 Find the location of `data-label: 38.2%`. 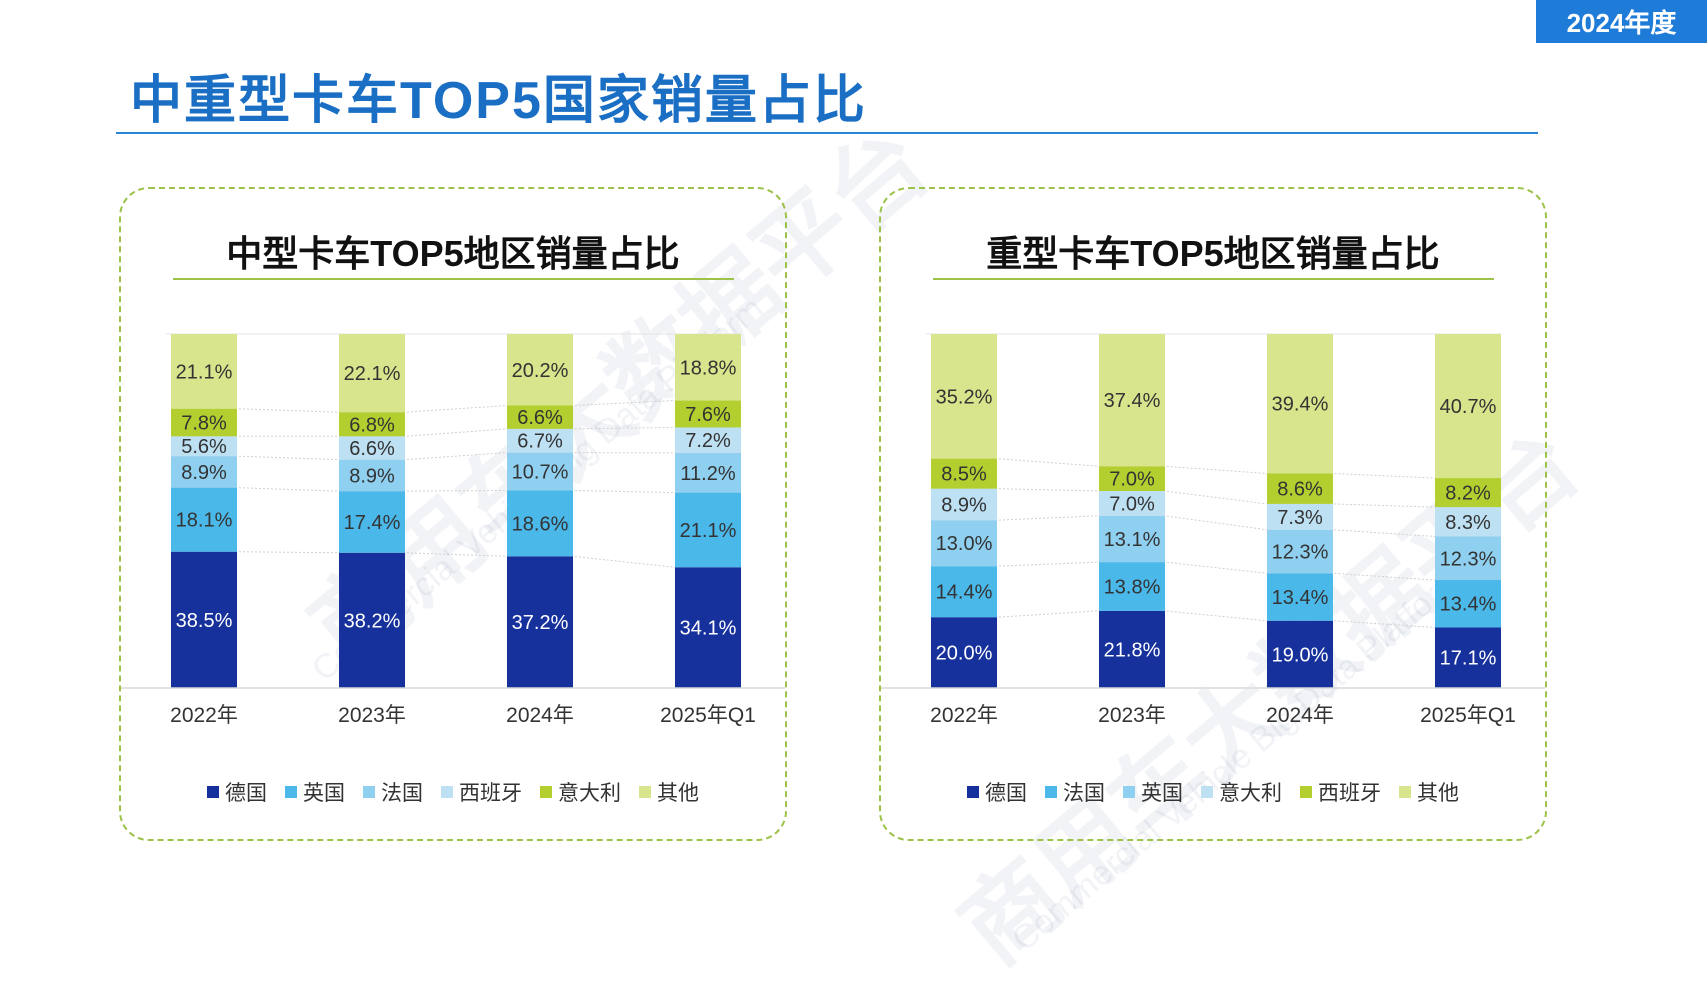

data-label: 38.2% is located at coordinates (372, 621).